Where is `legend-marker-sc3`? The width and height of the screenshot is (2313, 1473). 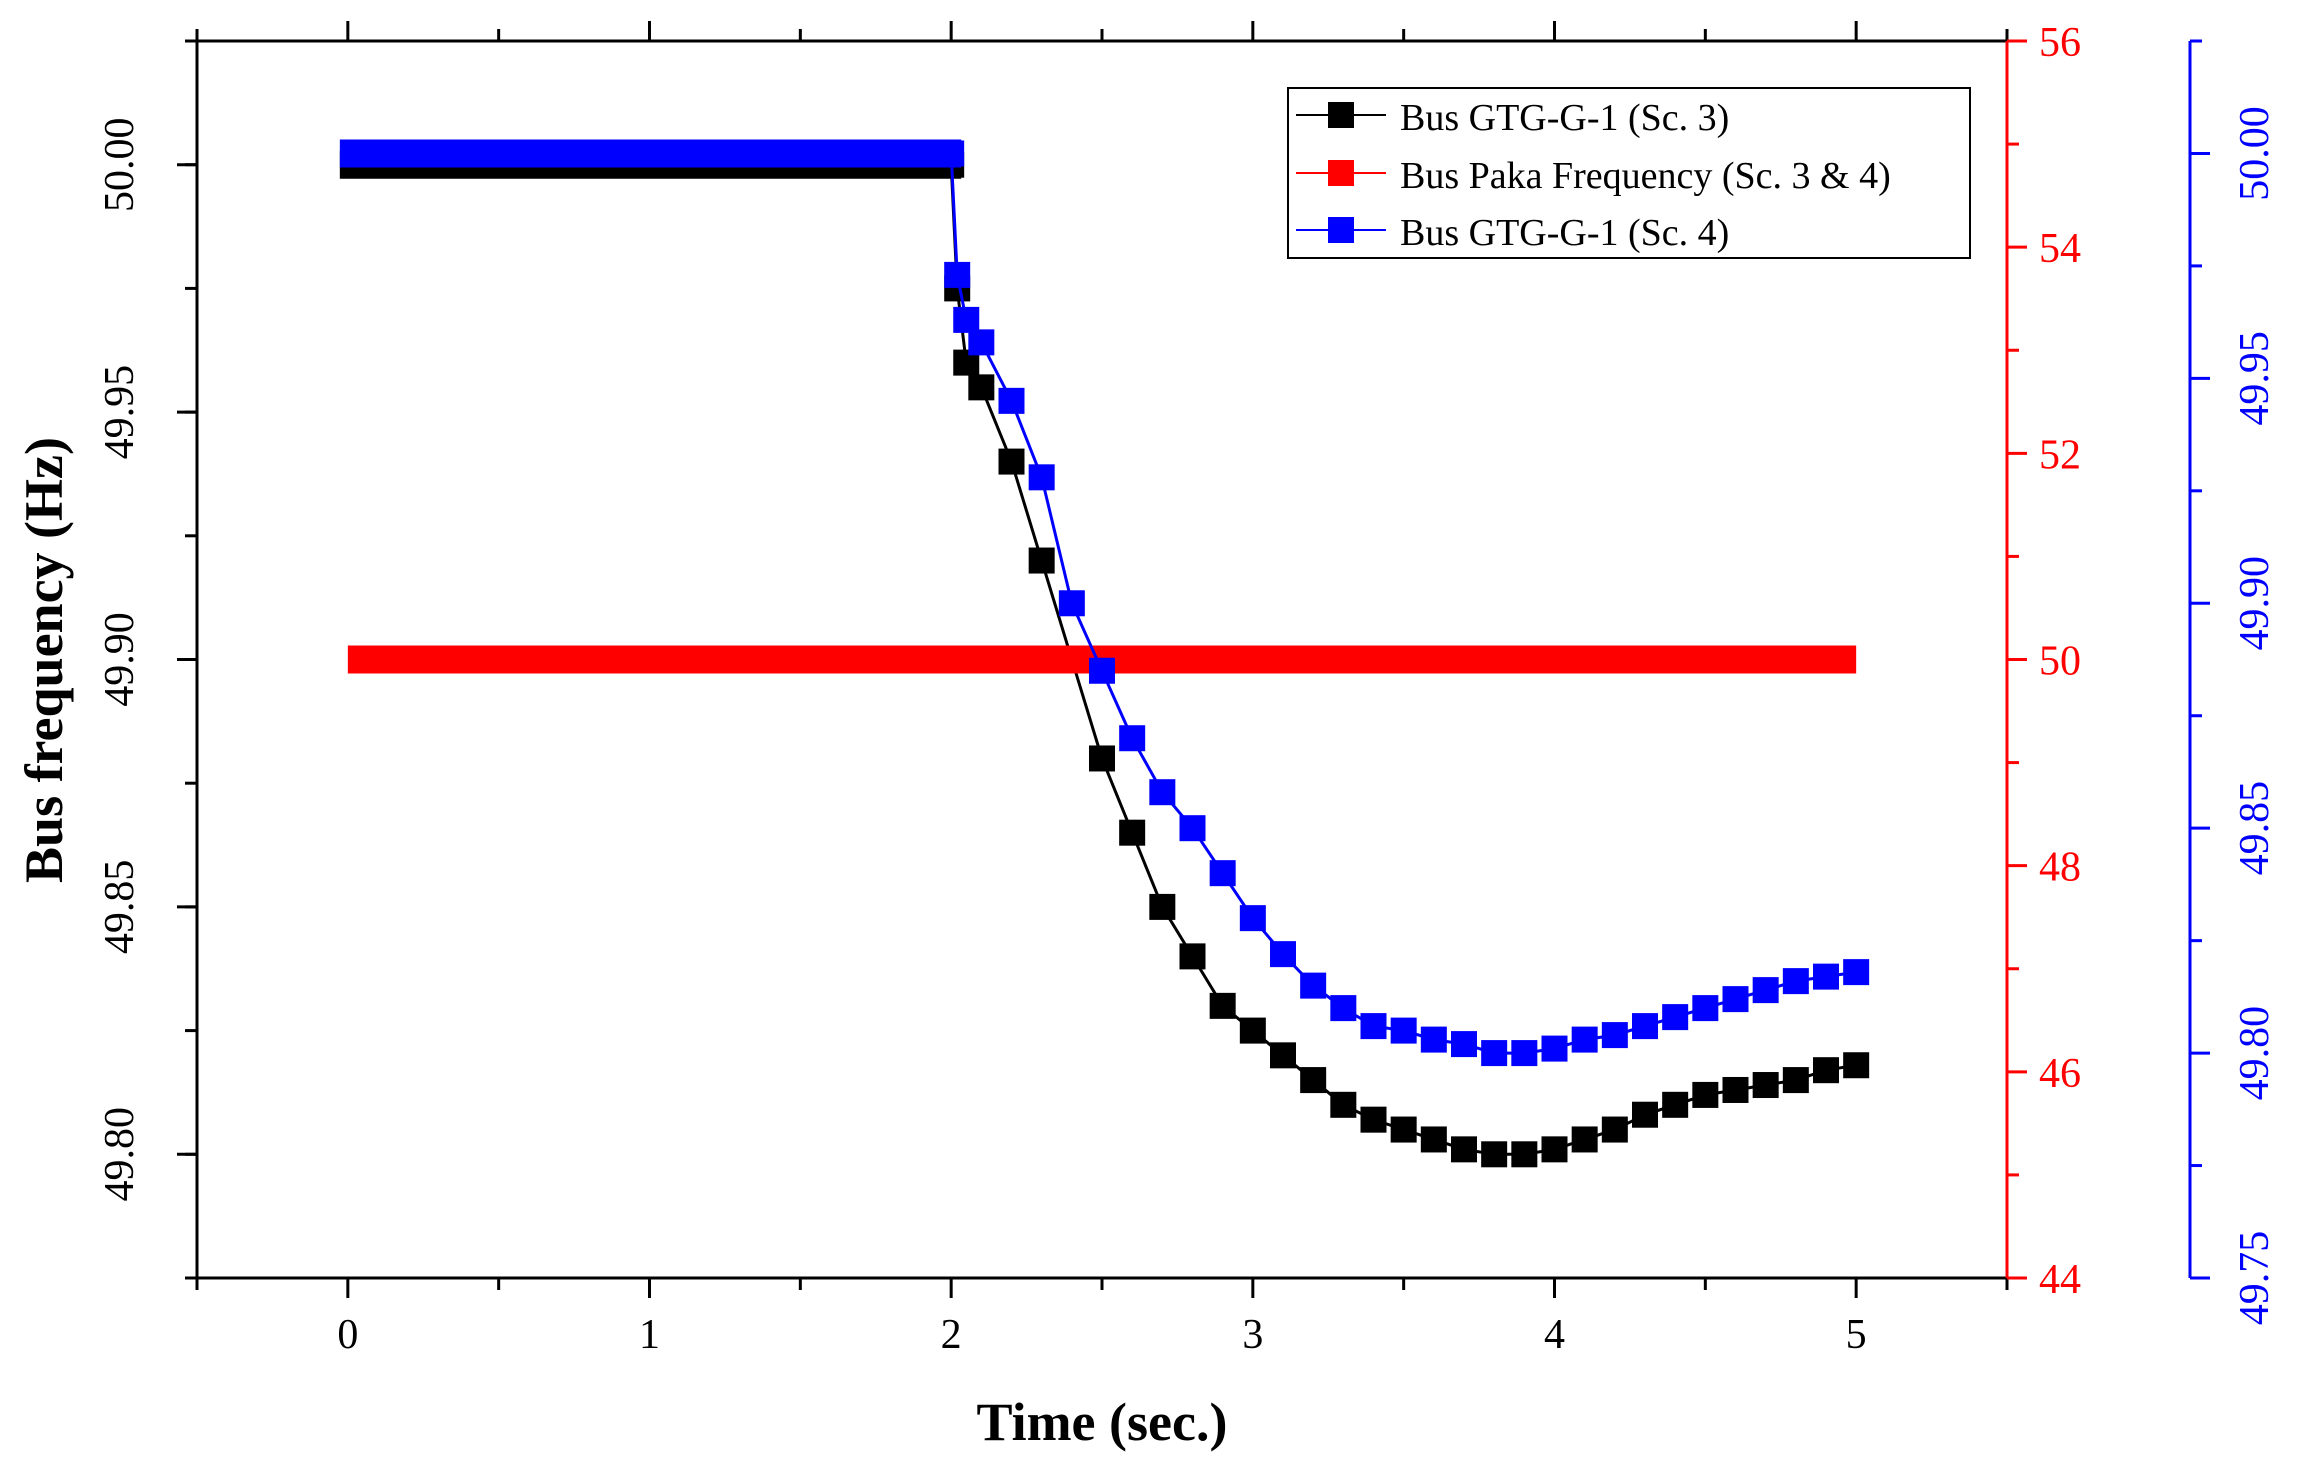
legend-marker-sc3 is located at coordinates (1341, 115).